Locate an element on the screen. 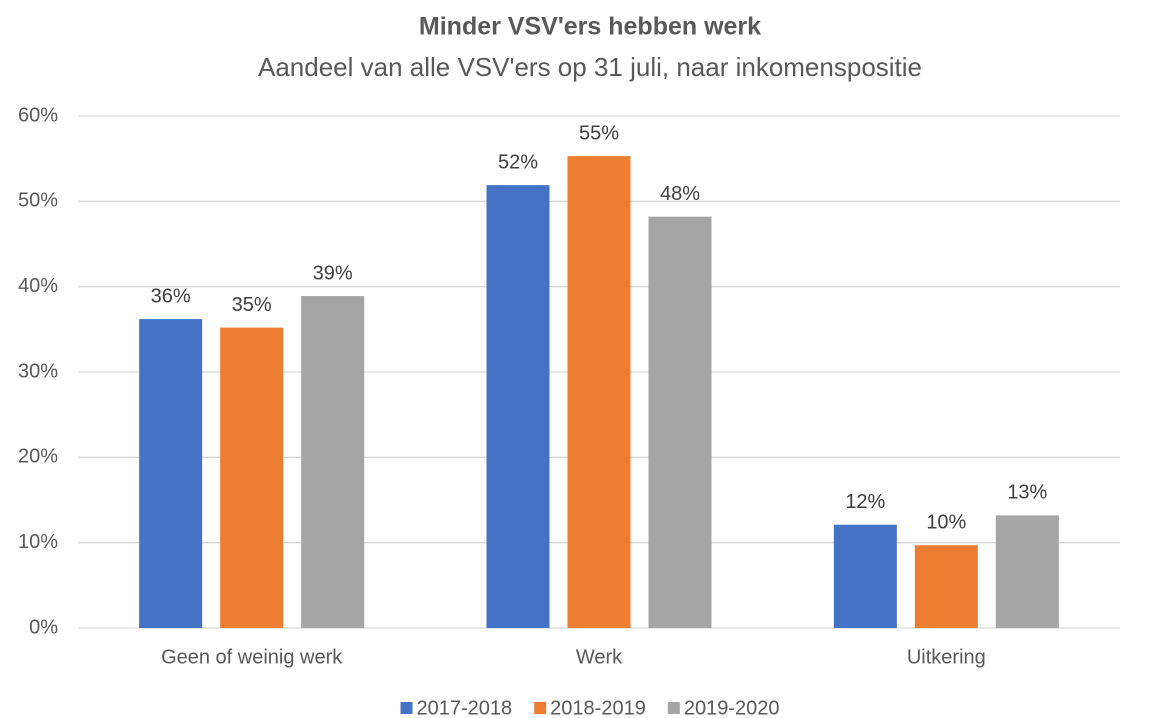 The image size is (1159, 718). data-label: 55% is located at coordinates (599, 133).